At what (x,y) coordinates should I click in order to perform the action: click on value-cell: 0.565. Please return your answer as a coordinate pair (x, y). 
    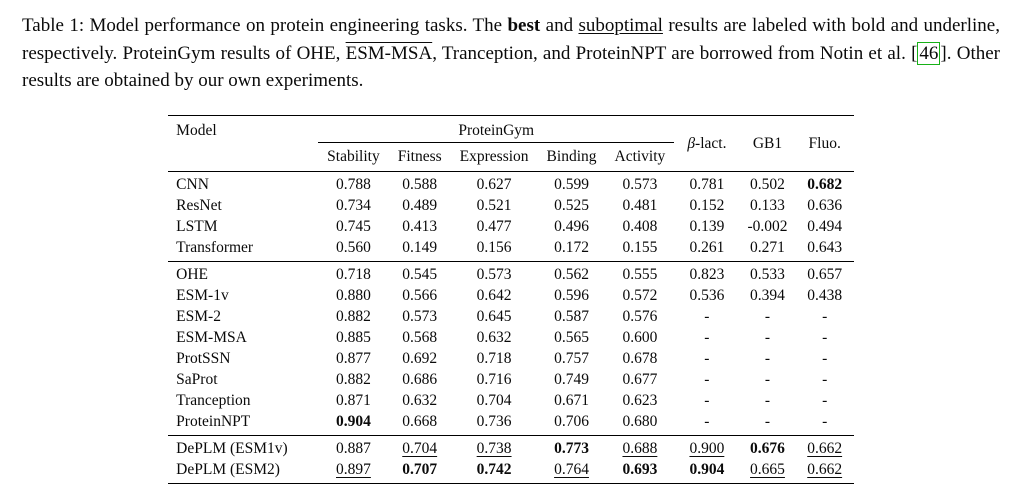
    Looking at the image, I should click on (571, 338).